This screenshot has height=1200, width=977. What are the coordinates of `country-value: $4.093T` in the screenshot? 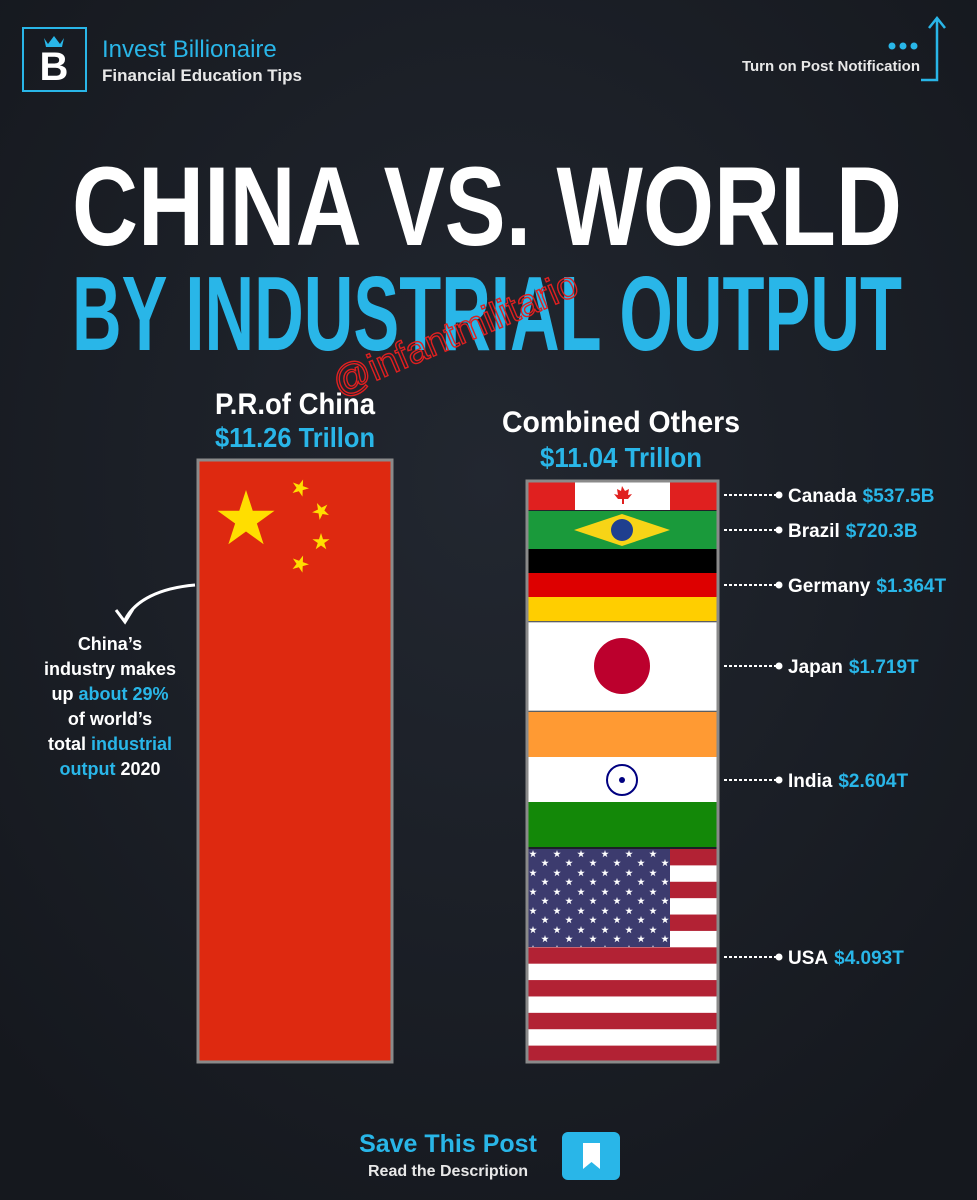 It's located at (869, 958).